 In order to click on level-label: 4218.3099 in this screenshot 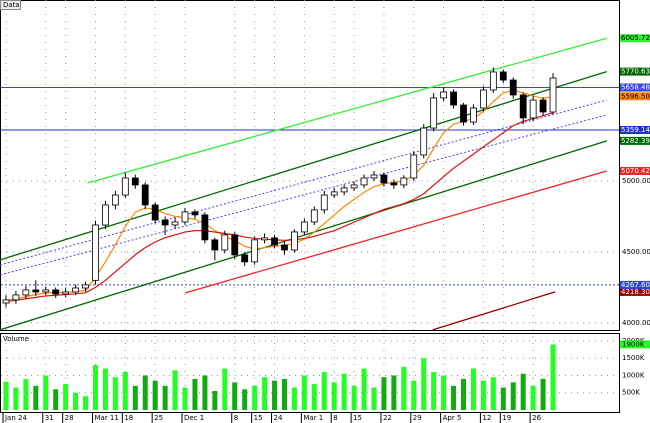, I will do `click(635, 292)`.